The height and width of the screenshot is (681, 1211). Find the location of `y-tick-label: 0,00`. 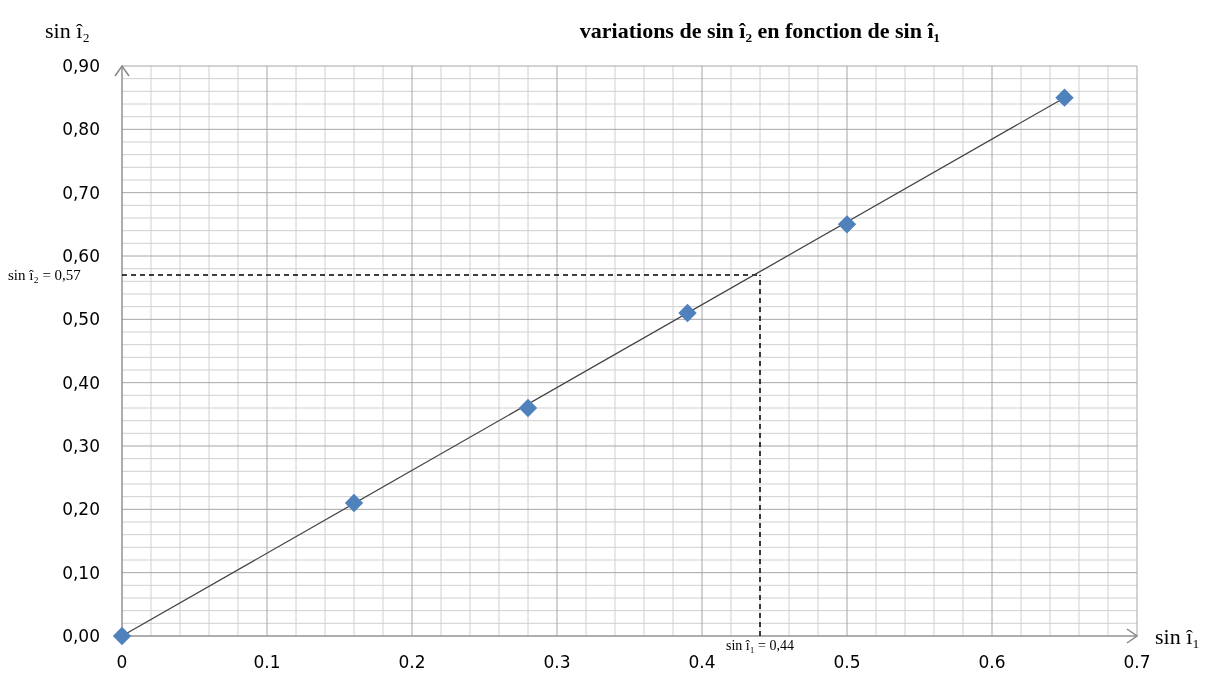

y-tick-label: 0,00 is located at coordinates (81, 636).